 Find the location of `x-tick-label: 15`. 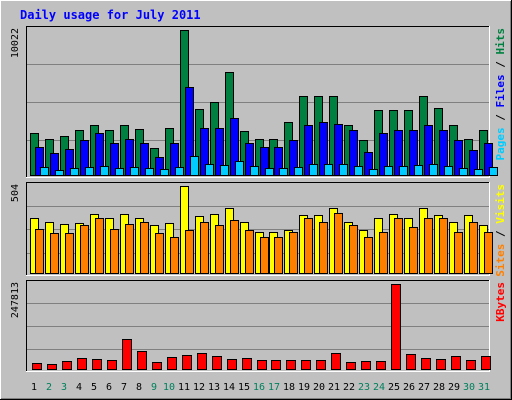

x-tick-label: 15 is located at coordinates (244, 387).